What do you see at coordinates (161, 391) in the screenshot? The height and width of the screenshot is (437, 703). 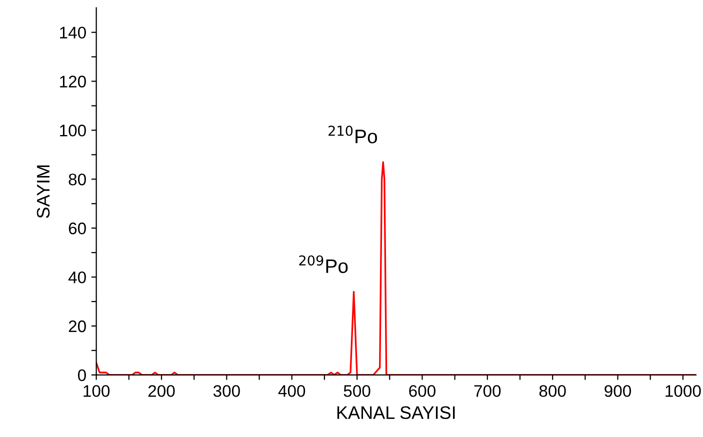 I see `x-tick-label: 200` at bounding box center [161, 391].